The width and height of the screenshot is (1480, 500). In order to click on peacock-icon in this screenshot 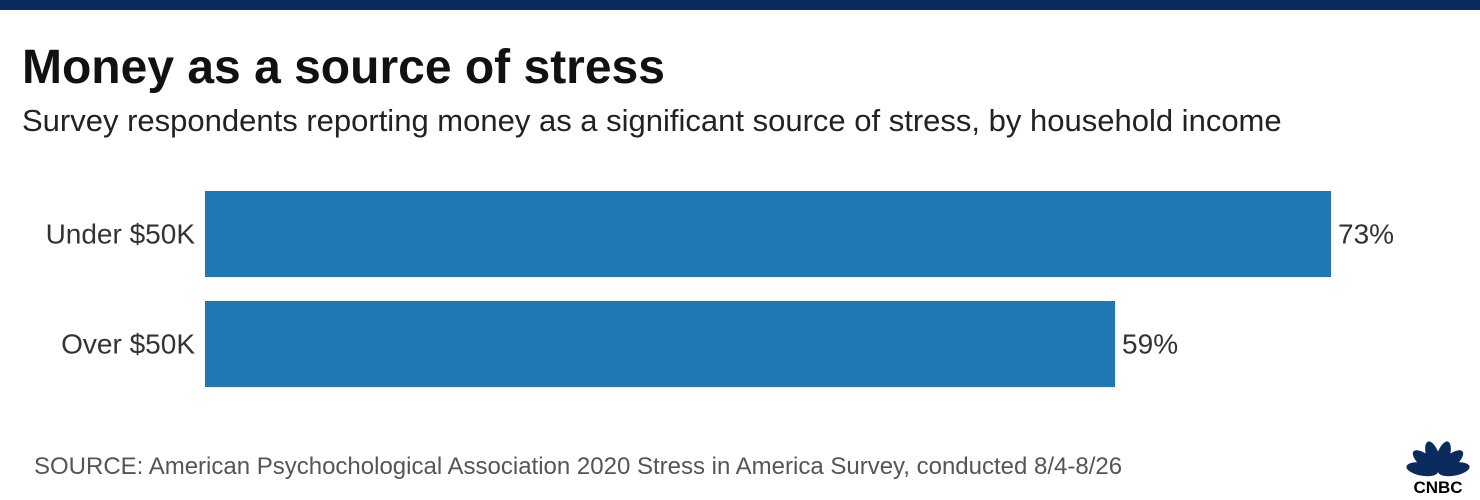, I will do `click(1438, 459)`.